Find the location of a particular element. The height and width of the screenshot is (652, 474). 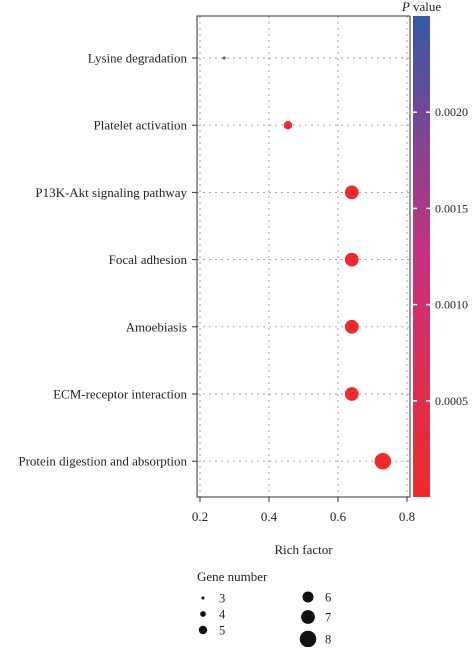

size-legend-label: 8 is located at coordinates (328, 640).